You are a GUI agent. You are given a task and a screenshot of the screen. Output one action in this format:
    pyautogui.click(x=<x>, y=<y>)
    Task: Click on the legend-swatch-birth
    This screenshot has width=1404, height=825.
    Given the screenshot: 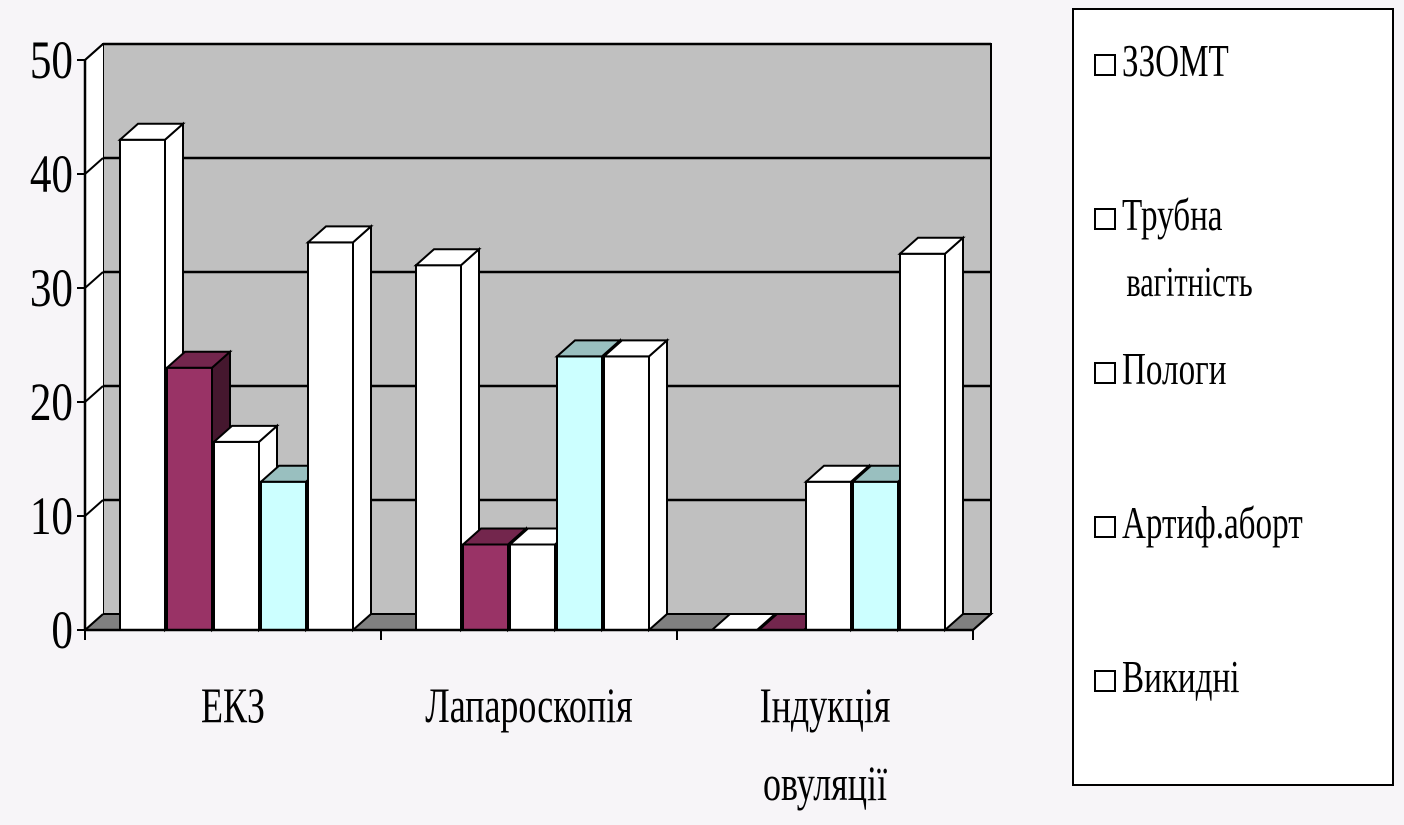 What is the action you would take?
    pyautogui.click(x=1105, y=373)
    